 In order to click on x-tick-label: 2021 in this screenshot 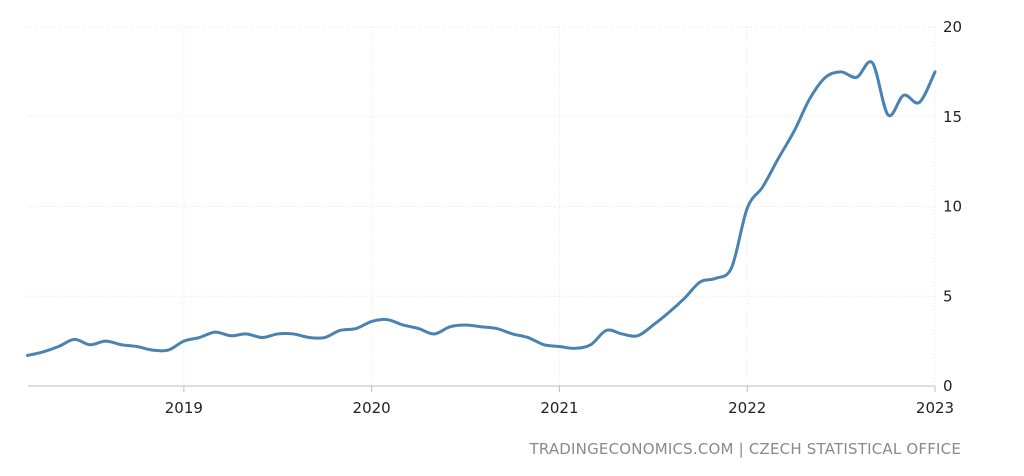, I will do `click(559, 408)`.